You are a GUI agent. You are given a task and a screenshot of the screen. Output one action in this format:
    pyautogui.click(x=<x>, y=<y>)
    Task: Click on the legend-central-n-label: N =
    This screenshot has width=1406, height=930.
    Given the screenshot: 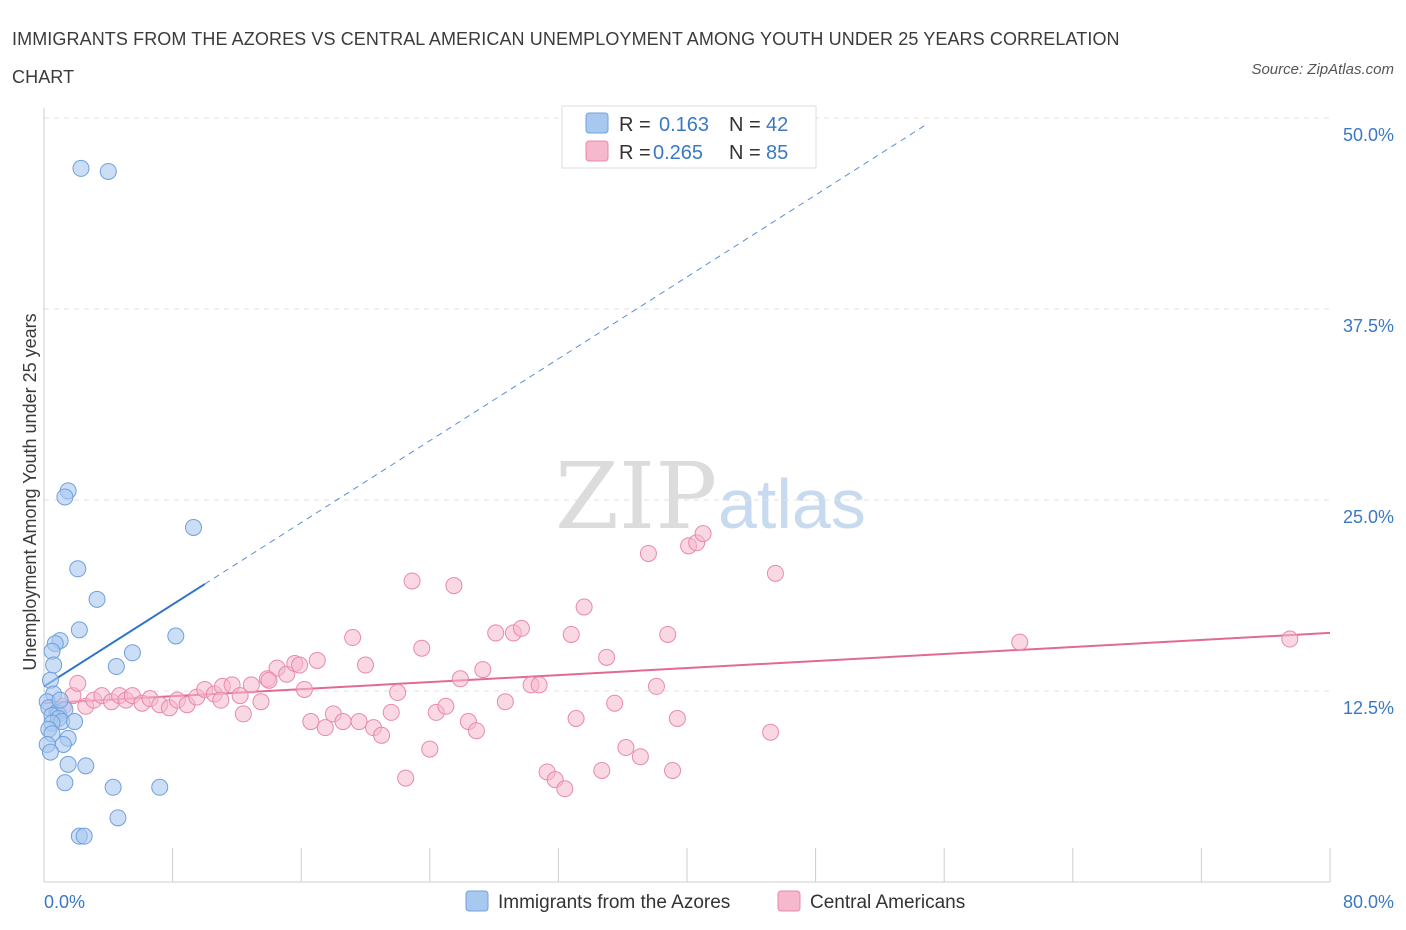 What is the action you would take?
    pyautogui.click(x=745, y=153)
    